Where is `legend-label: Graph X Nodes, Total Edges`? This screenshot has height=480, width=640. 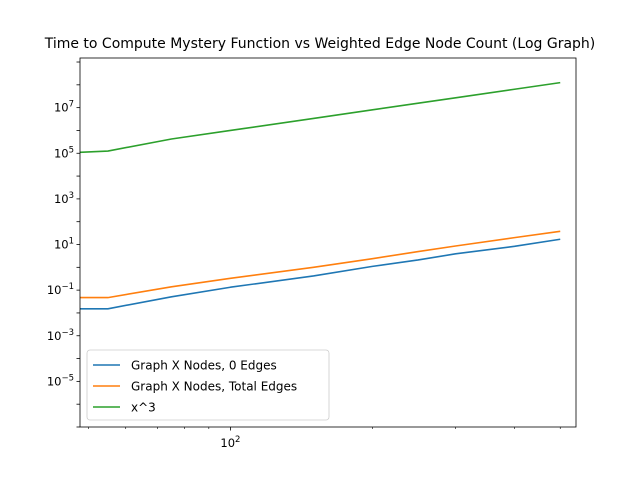 legend-label: Graph X Nodes, Total Edges is located at coordinates (214, 387).